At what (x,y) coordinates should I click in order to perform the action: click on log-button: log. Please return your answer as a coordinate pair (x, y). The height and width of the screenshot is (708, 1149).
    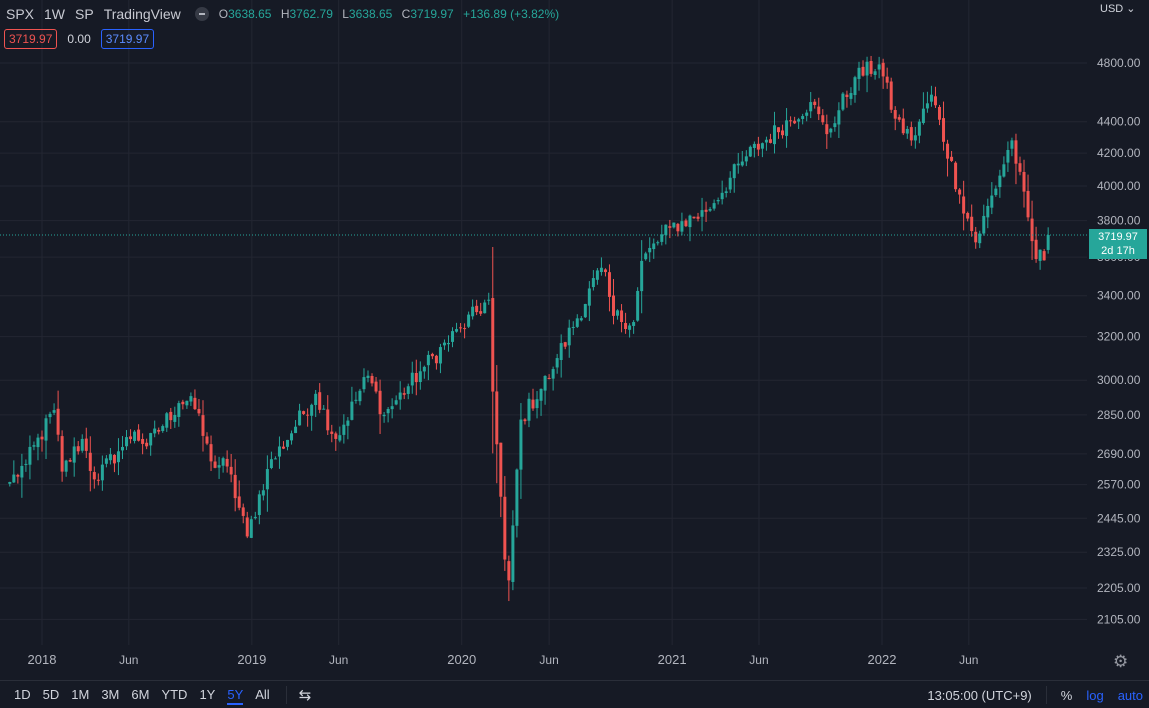
    Looking at the image, I should click on (1095, 695).